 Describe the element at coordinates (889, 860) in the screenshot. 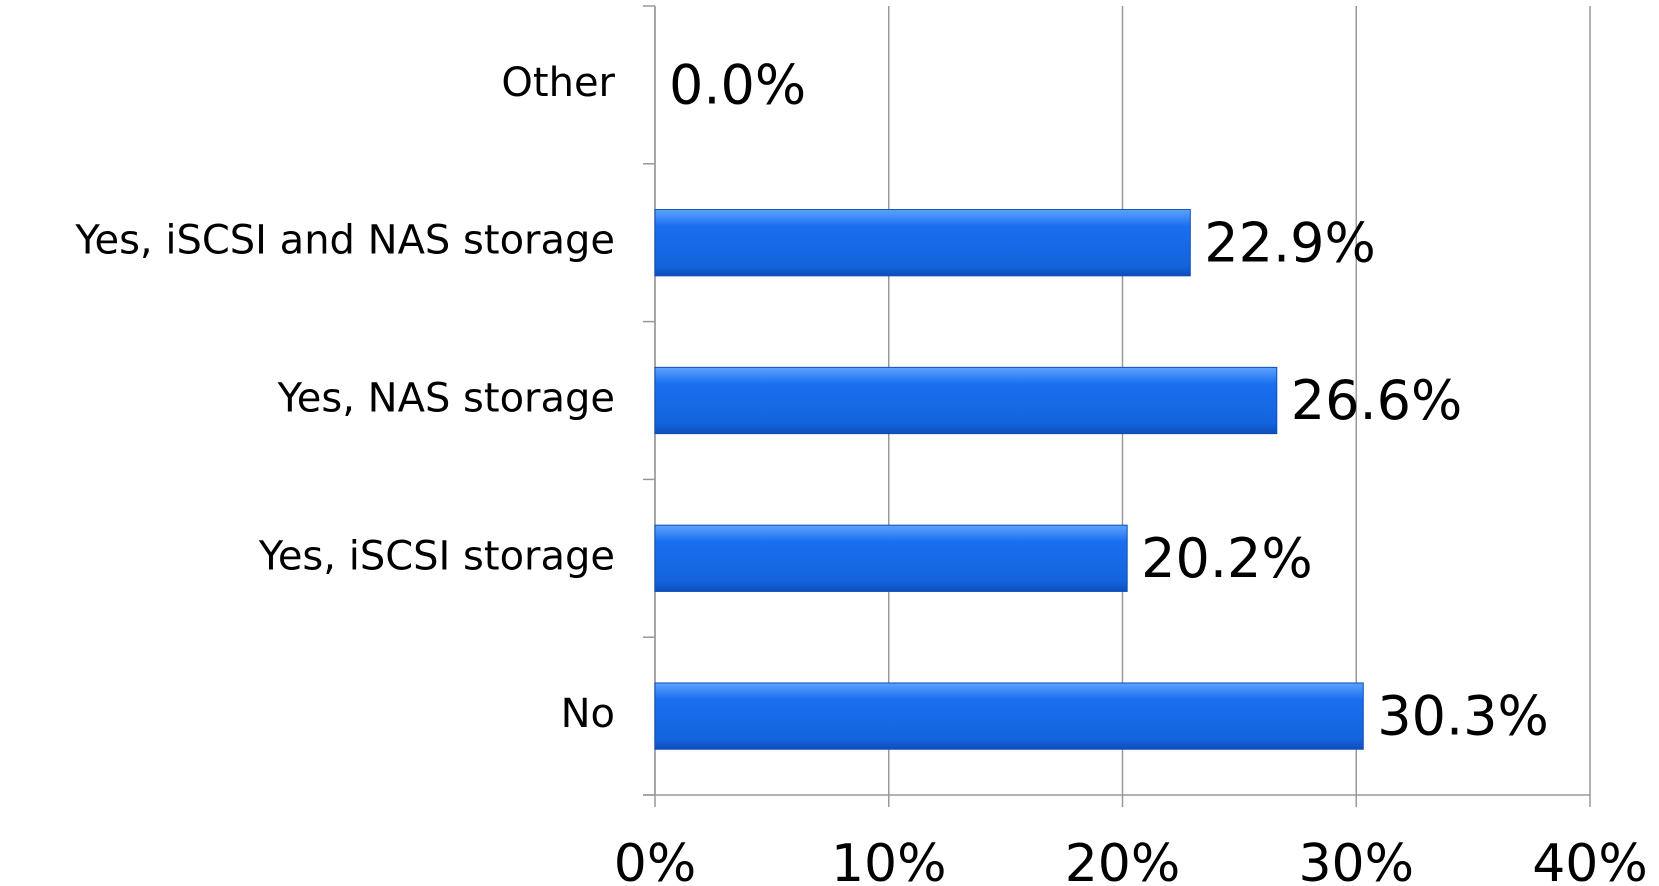

I see `x-tick-label: 10%` at that location.